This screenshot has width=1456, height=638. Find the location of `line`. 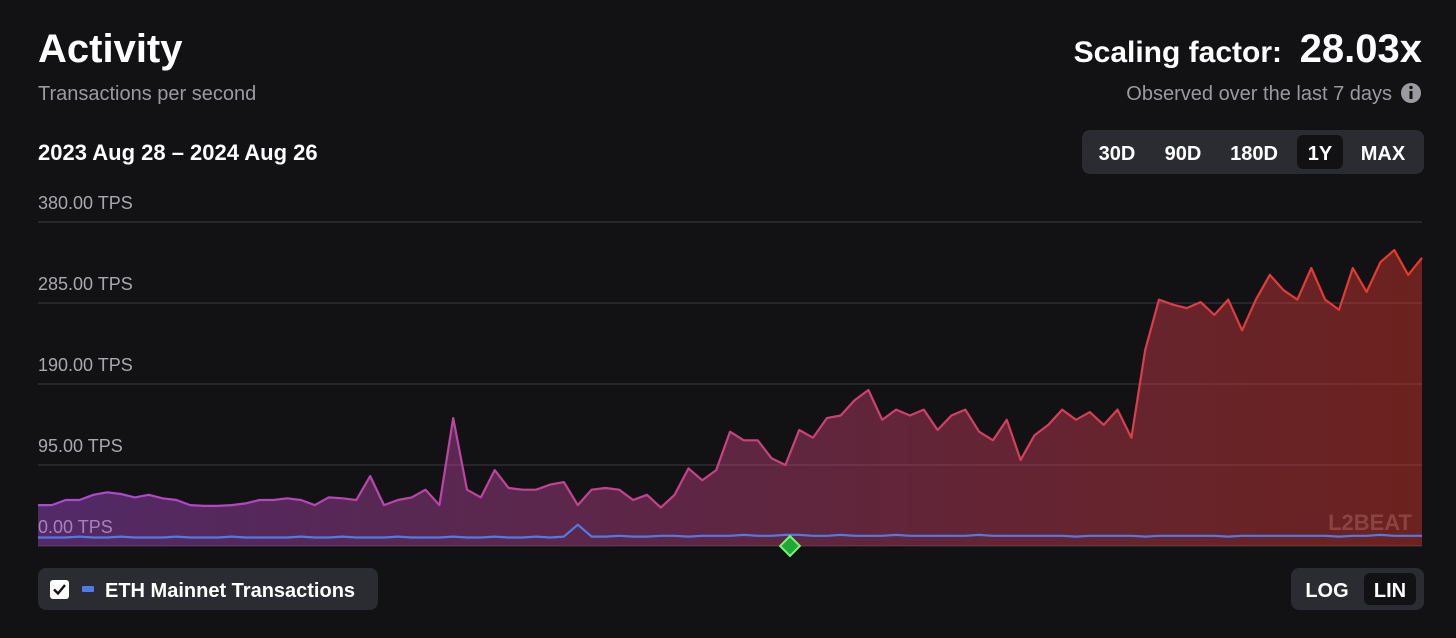

line is located at coordinates (730, 531).